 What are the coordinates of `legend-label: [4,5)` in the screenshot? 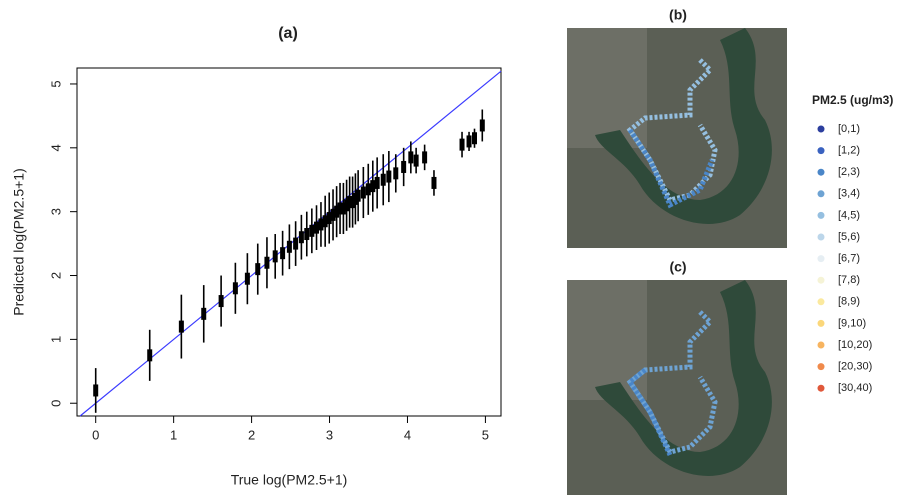 It's located at (849, 215).